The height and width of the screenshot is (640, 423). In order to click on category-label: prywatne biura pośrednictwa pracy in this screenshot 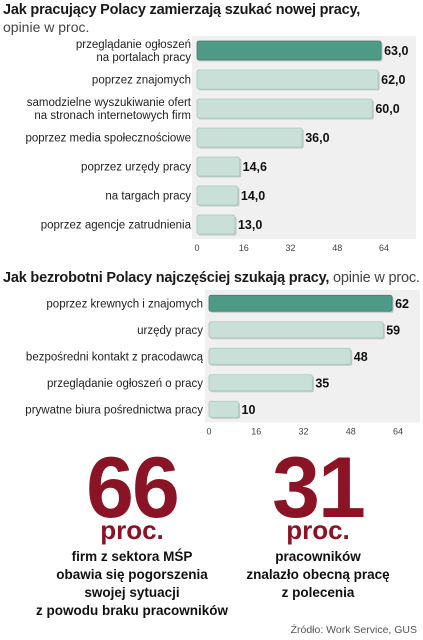, I will do `click(114, 410)`.